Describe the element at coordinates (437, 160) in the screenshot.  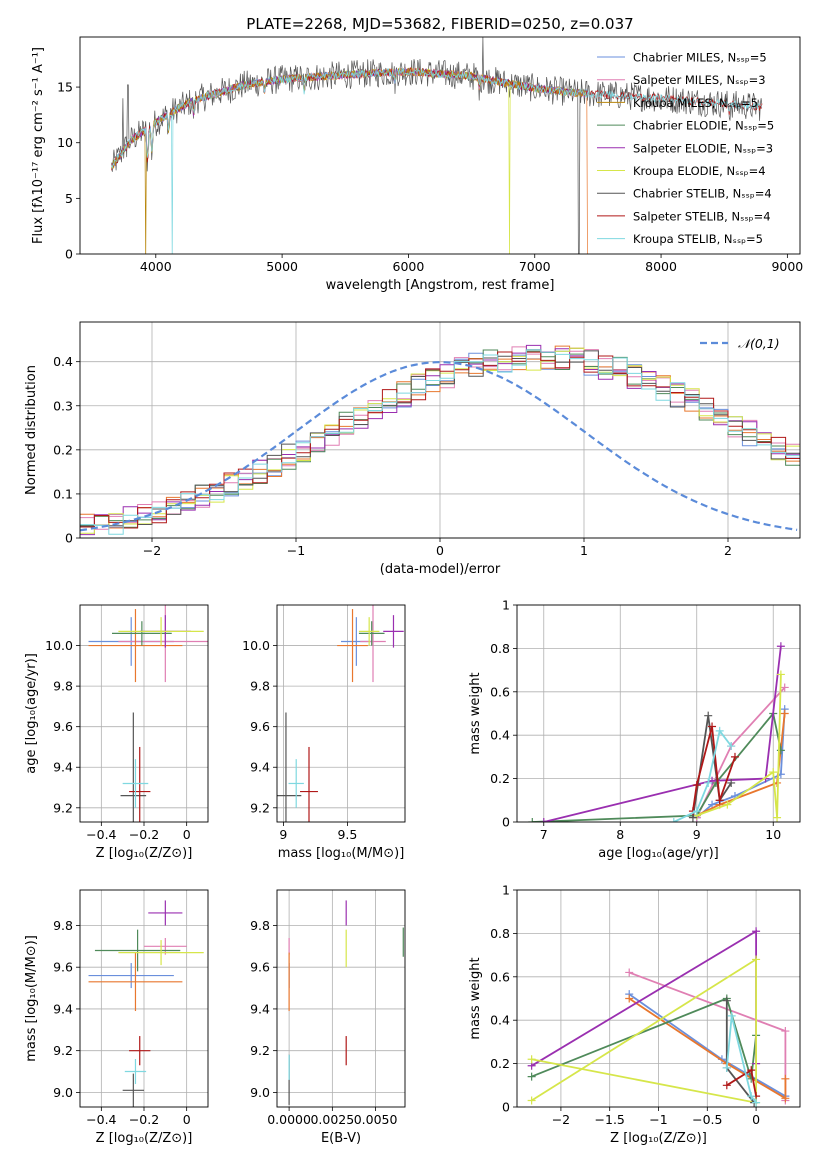
I see `spectrum-line` at that location.